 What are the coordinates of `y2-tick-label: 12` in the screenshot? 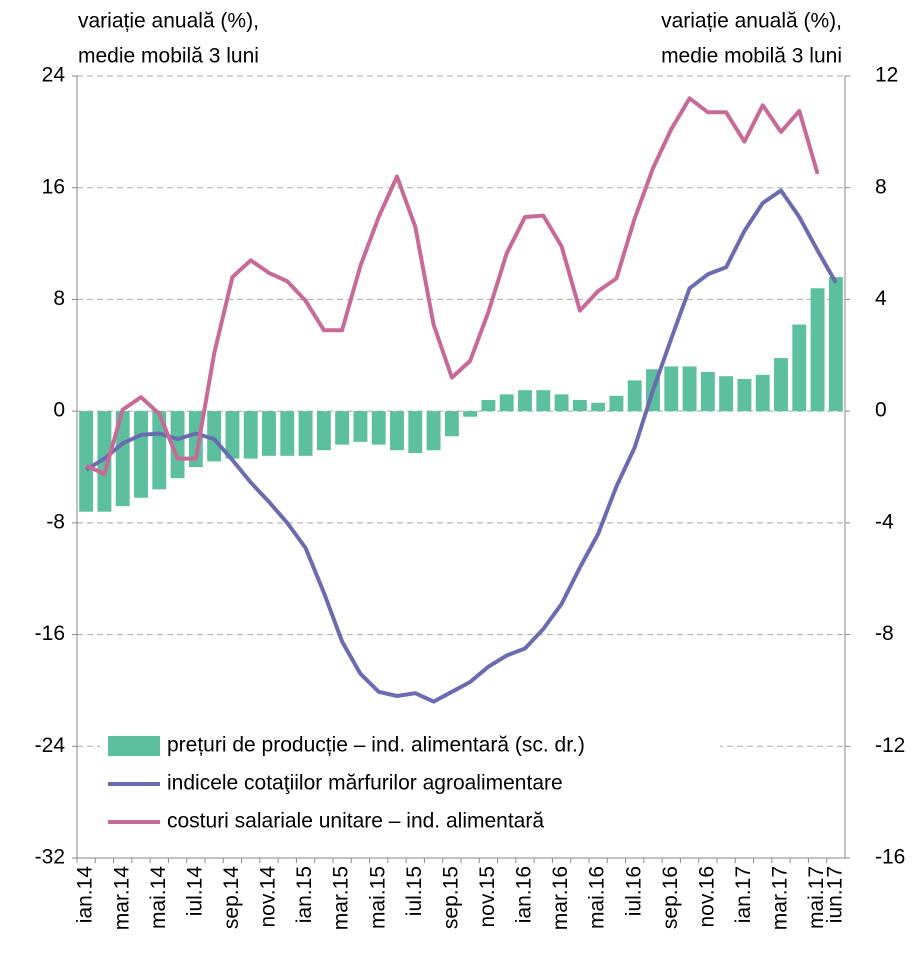 It's located at (886, 75).